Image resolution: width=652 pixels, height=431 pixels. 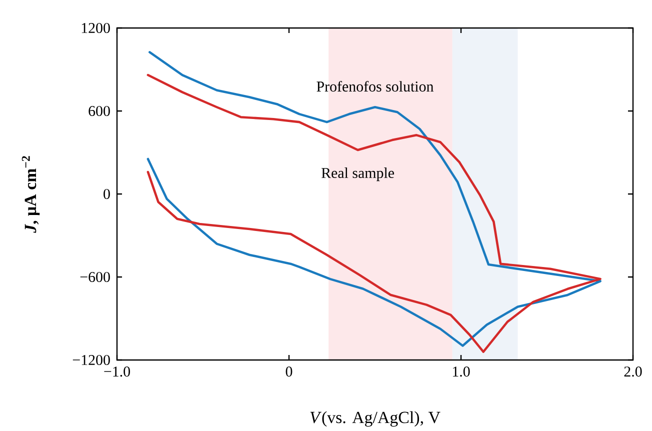 I want to click on y-tick-label: 1200, so click(x=96, y=28).